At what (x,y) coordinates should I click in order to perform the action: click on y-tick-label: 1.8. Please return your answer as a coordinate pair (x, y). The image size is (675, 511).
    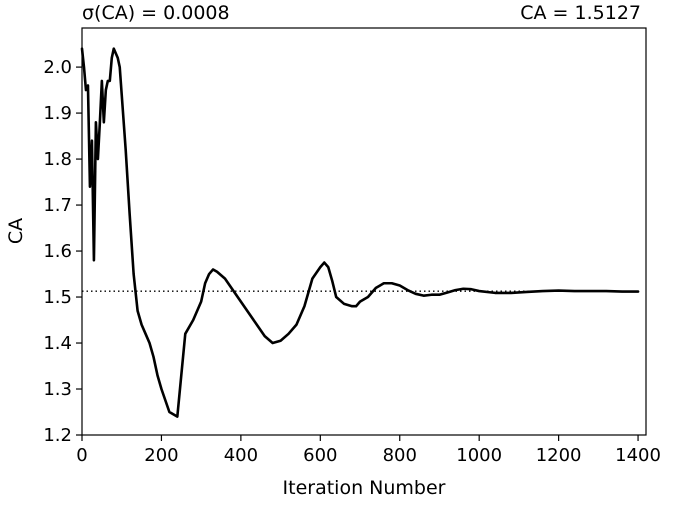
    Looking at the image, I should click on (57, 159).